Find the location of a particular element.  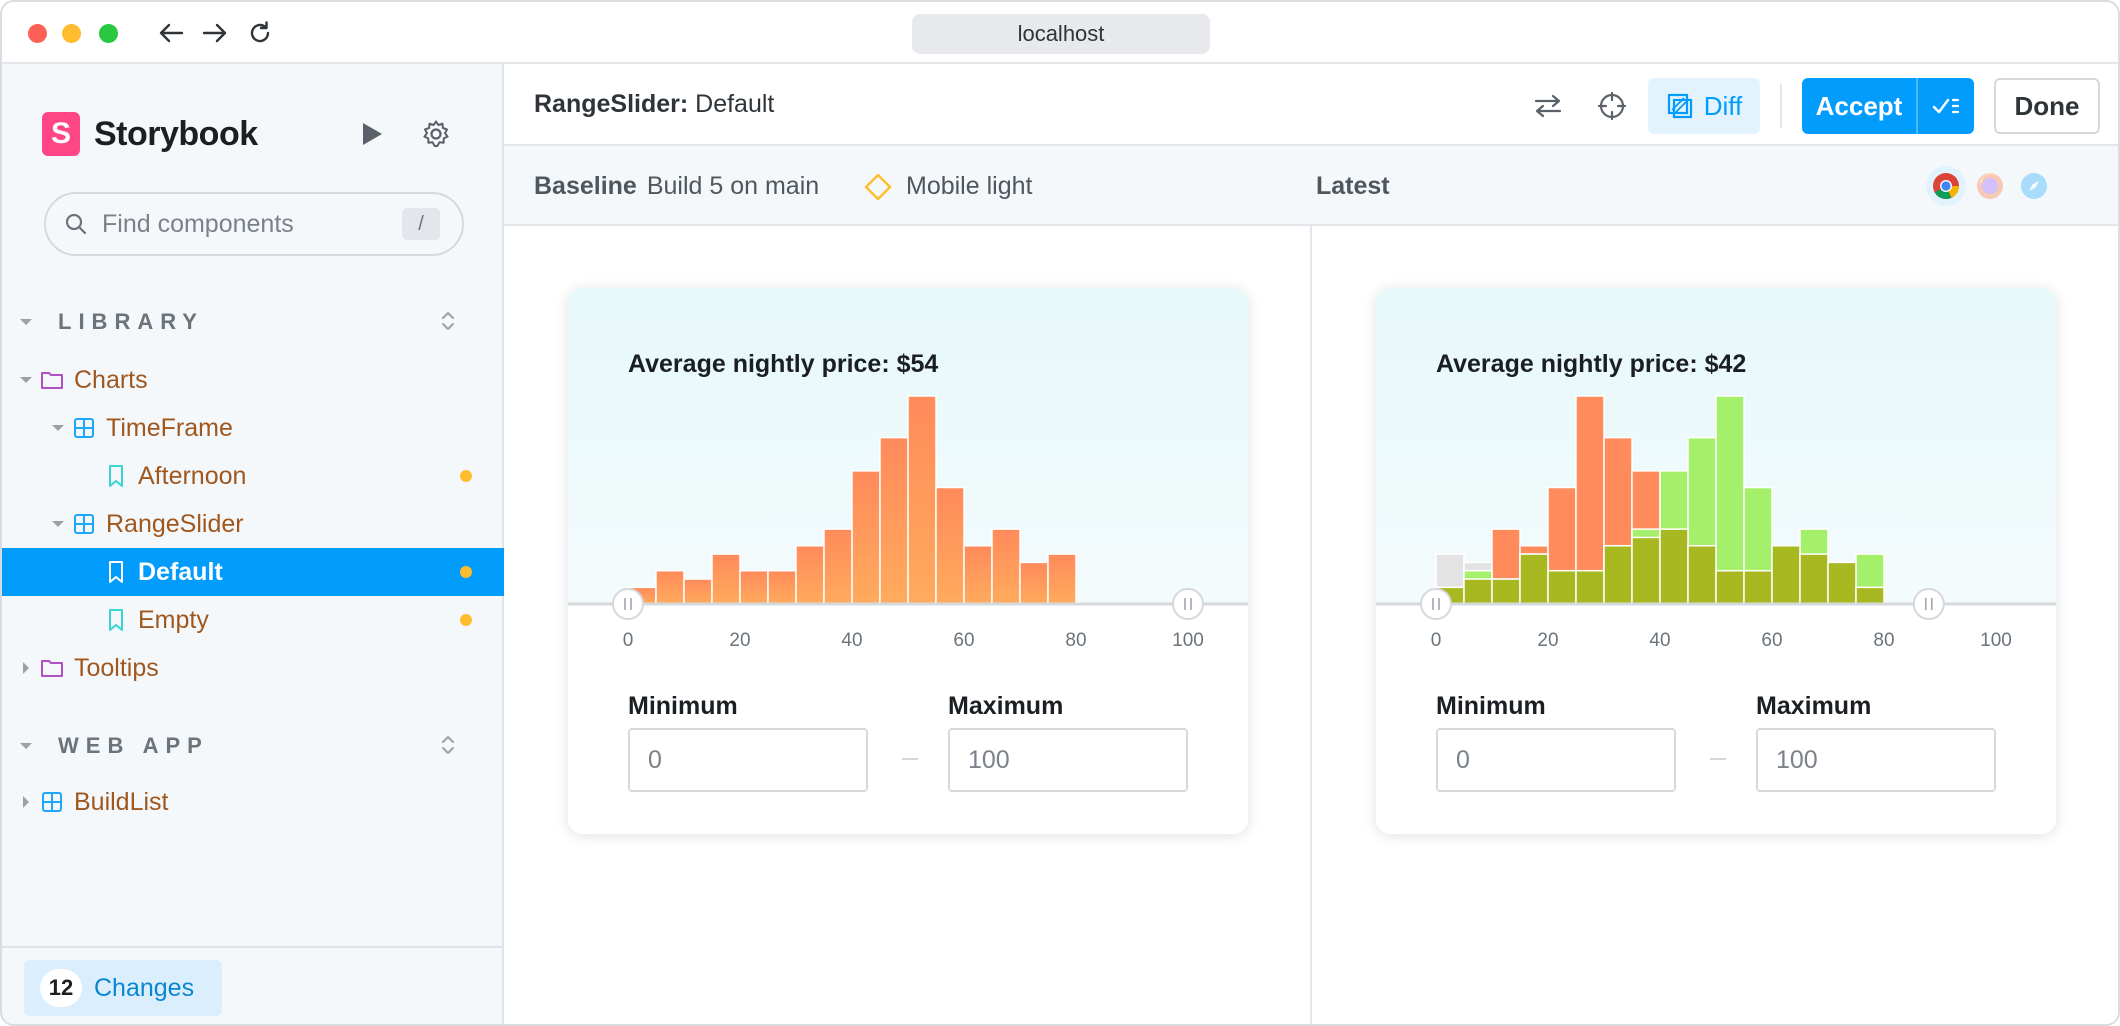

firefox-icon is located at coordinates (1990, 186).